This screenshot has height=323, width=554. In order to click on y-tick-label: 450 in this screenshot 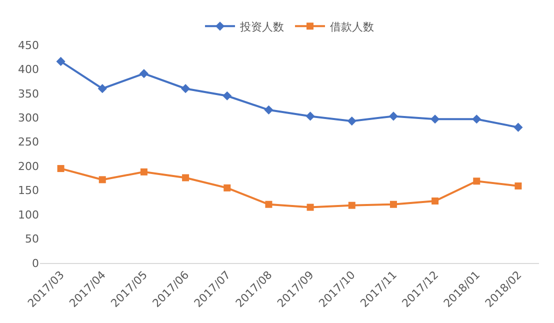, I will do `click(28, 45)`.